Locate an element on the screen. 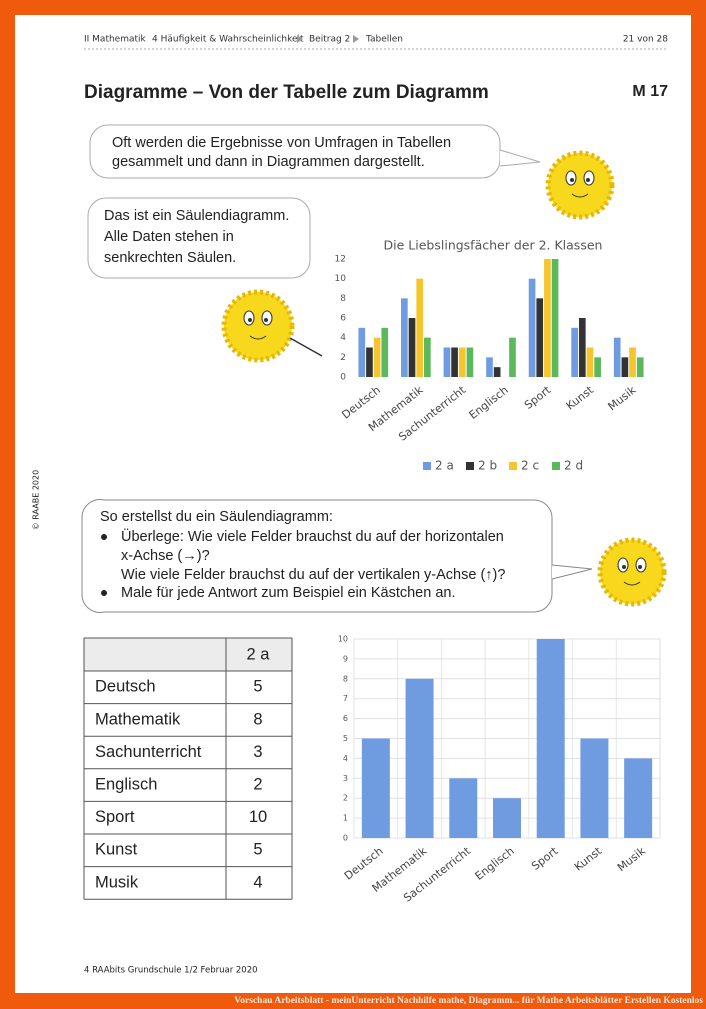 This screenshot has height=1009, width=706. chart-title: Die Liebslingsfächer der 2. Klassen is located at coordinates (493, 245).